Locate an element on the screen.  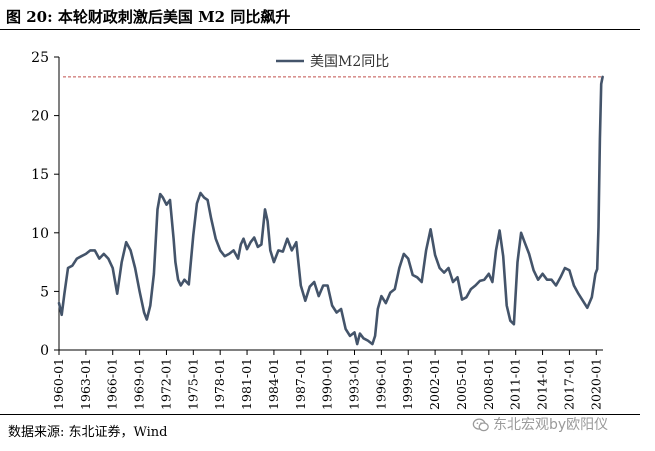
y-tick-label: 15 is located at coordinates (40, 175).